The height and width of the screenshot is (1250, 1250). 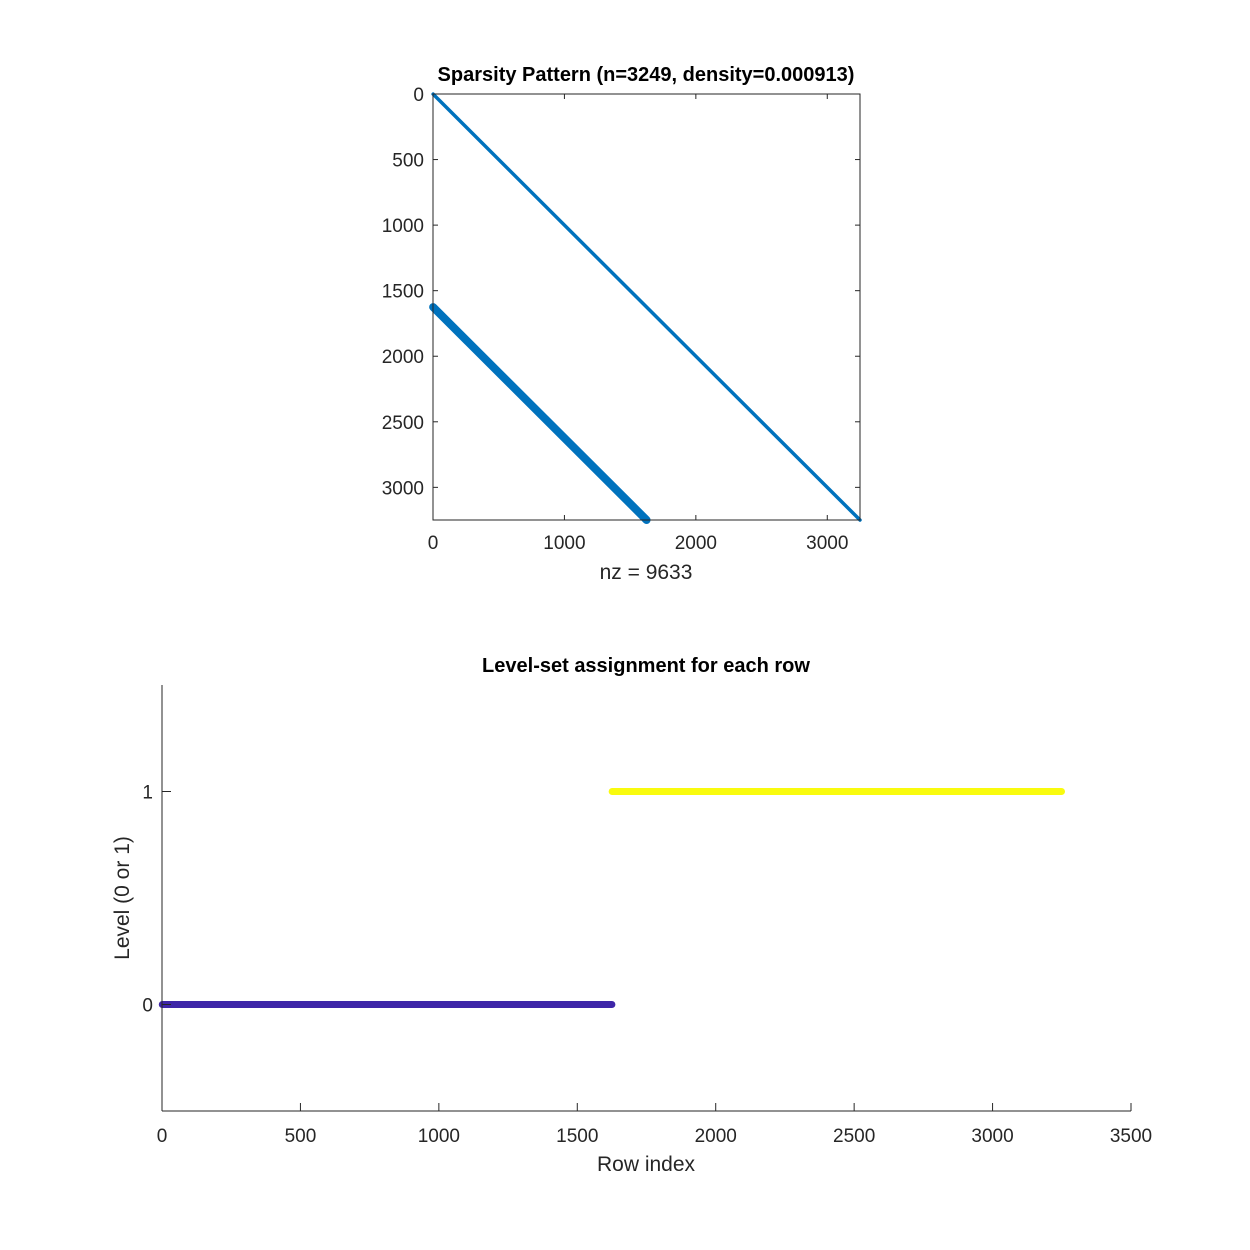 I want to click on sparsity-xlabel: nz = 9633, so click(x=646, y=572).